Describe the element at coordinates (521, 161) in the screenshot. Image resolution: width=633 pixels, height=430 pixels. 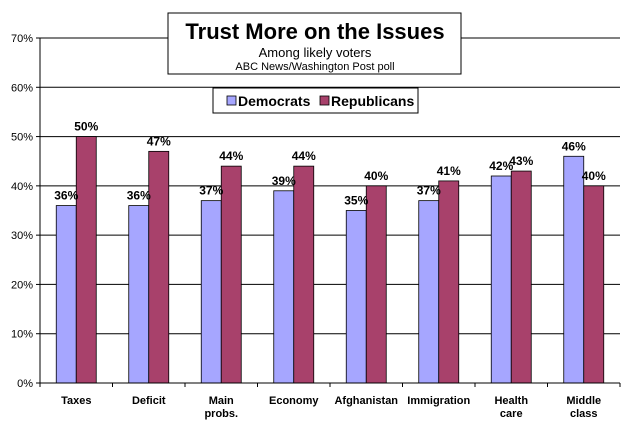
I see `data-label-republicans: 43%` at that location.